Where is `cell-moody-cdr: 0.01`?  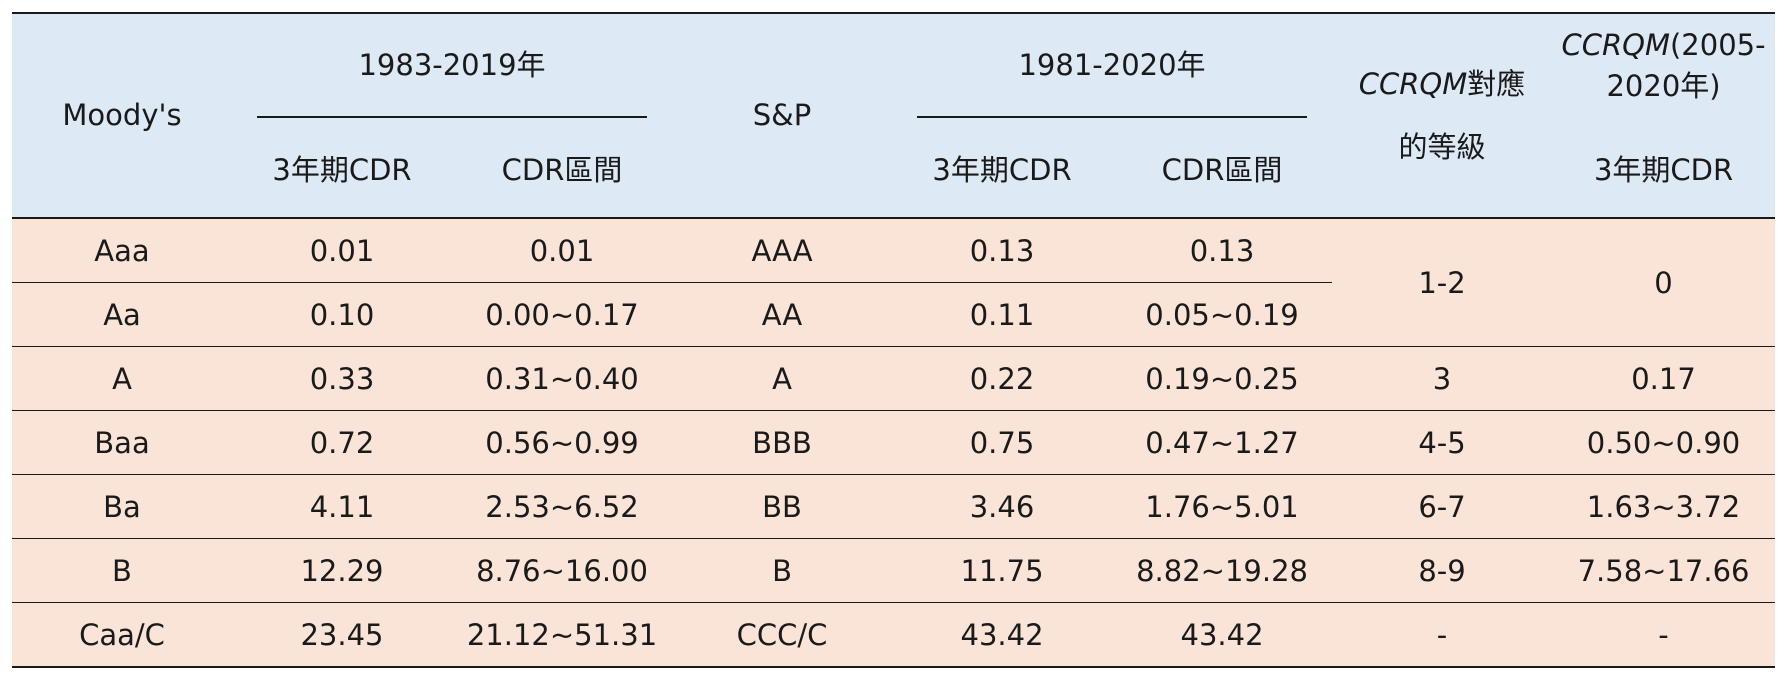
cell-moody-cdr: 0.01 is located at coordinates (342, 250).